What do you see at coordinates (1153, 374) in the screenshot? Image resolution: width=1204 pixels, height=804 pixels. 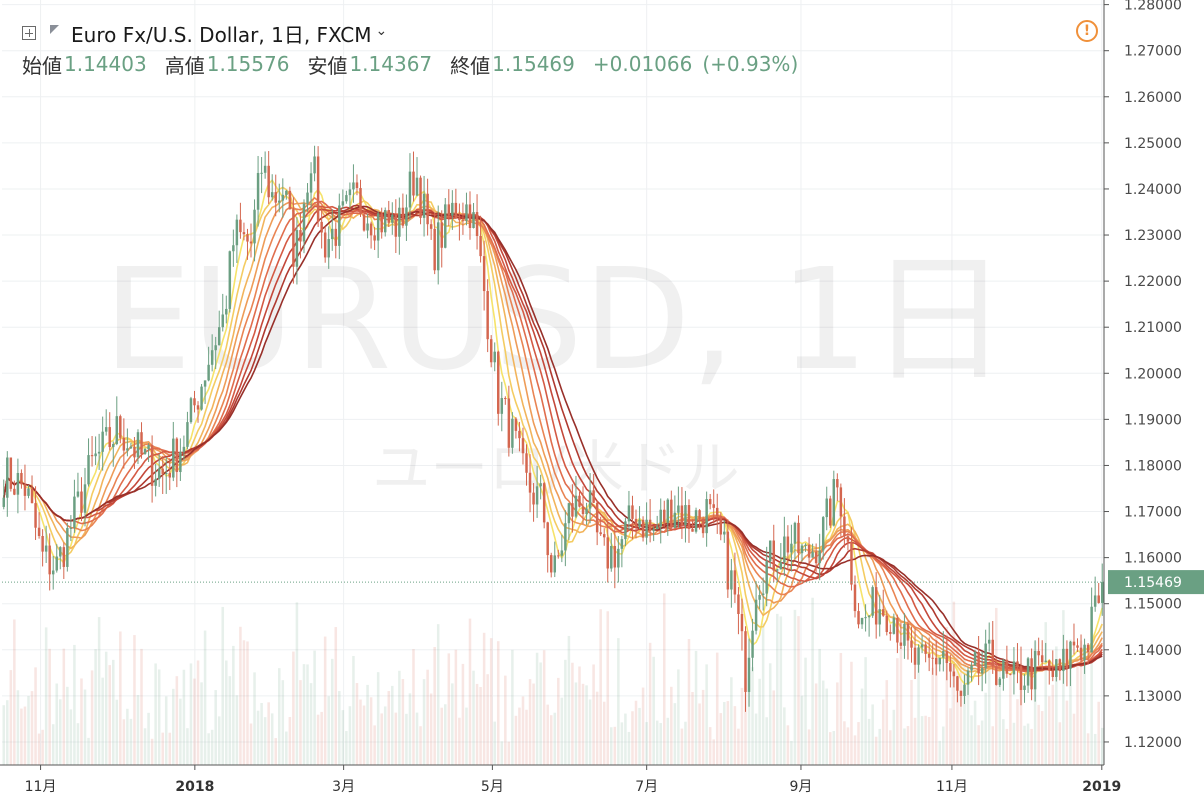 I see `y-tick-label: 1.20000` at bounding box center [1153, 374].